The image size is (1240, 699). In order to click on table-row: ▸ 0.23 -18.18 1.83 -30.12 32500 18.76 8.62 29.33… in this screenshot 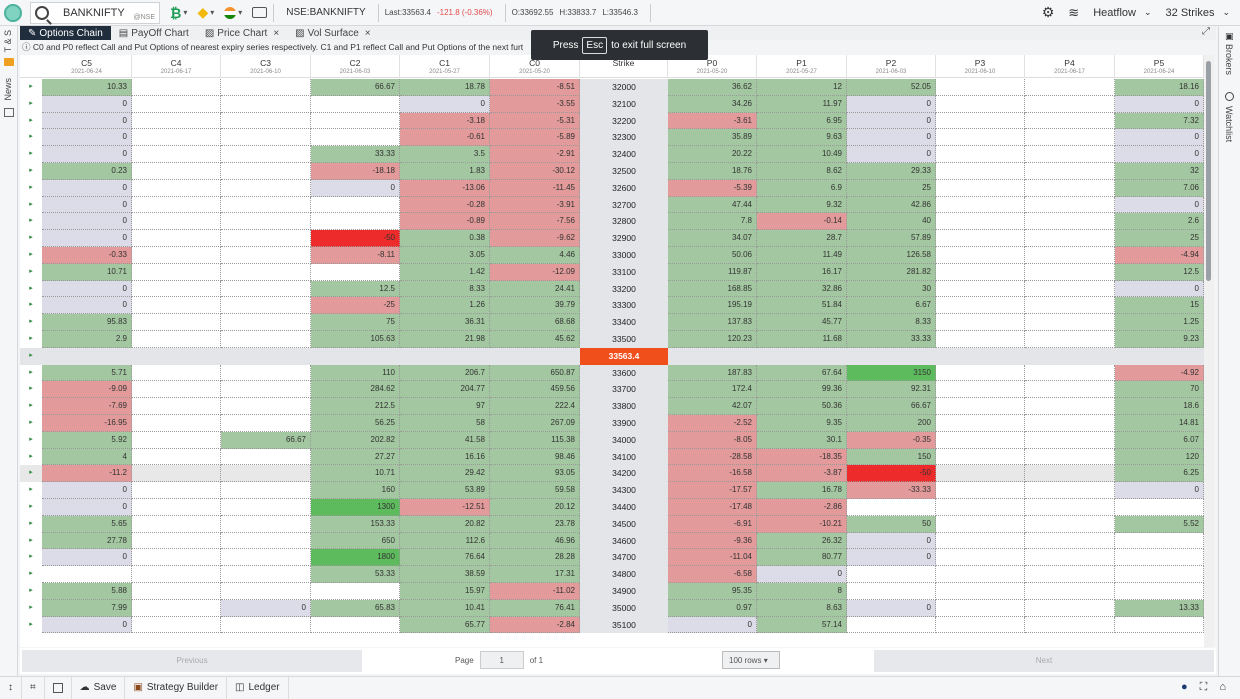, I will do `click(612, 171)`.